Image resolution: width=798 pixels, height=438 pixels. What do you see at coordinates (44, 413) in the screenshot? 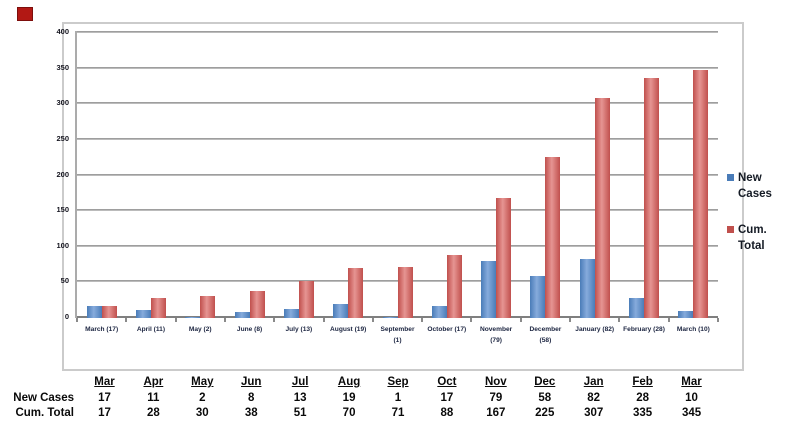
I see `table-row-label: Cum. Total` at bounding box center [44, 413].